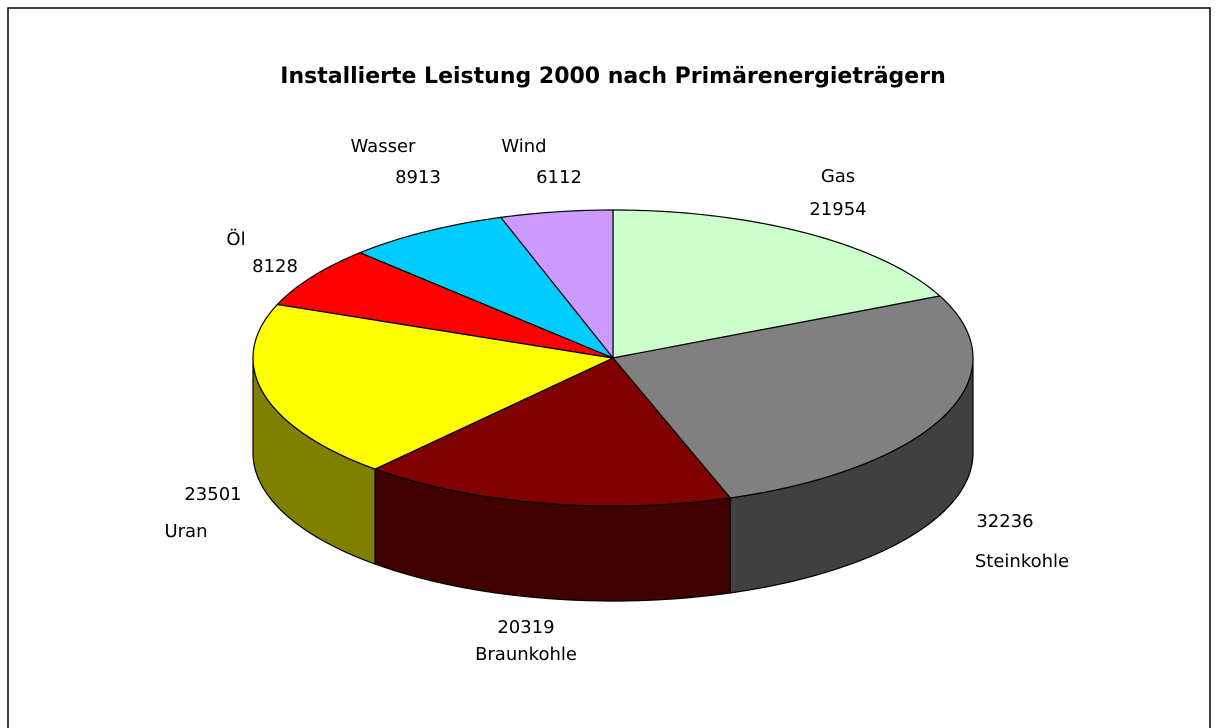 This screenshot has width=1219, height=728. I want to click on slice-label: Steinkohle, so click(1022, 561).